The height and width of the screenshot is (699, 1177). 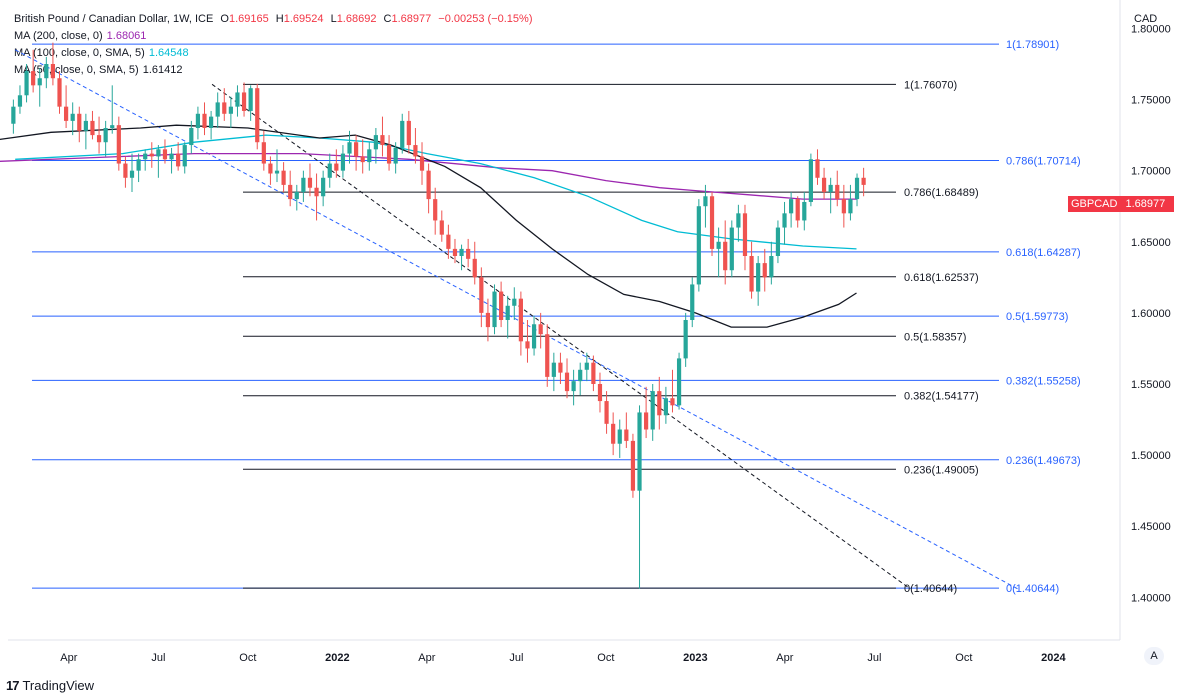 What do you see at coordinates (1154, 656) in the screenshot?
I see `auto-scale-button: A` at bounding box center [1154, 656].